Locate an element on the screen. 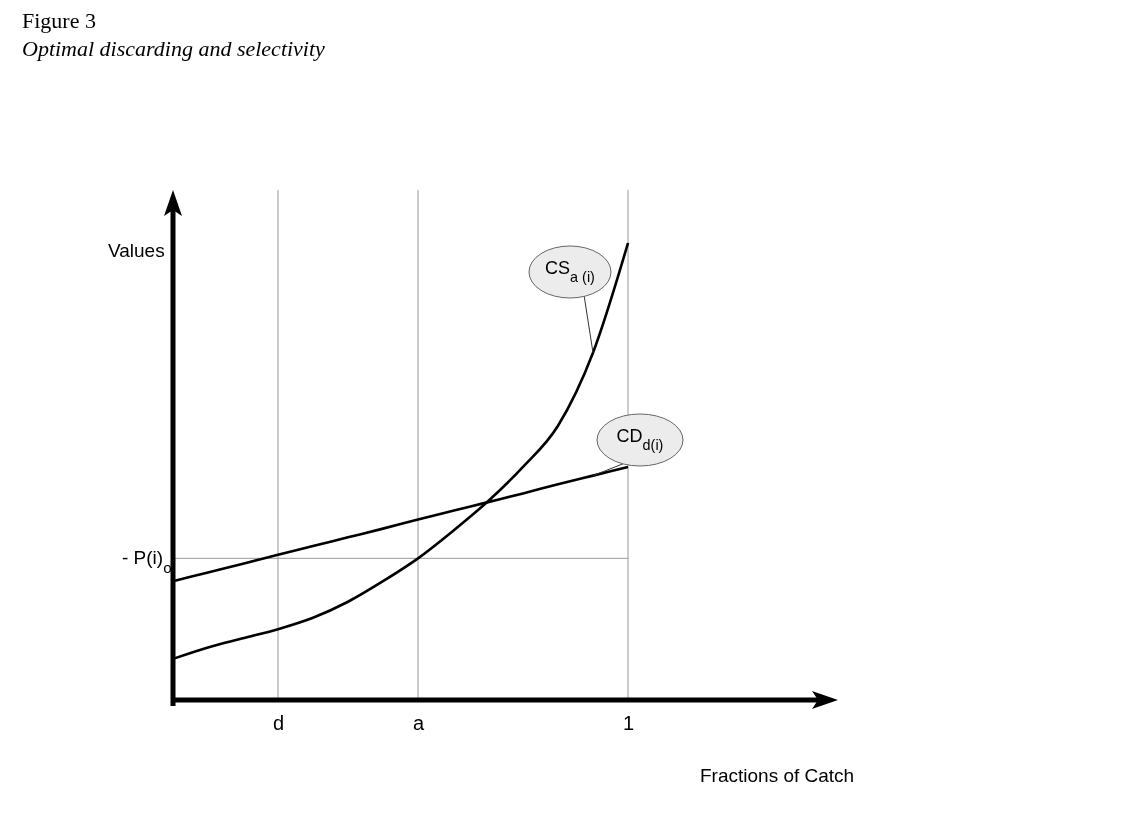 Image resolution: width=1139 pixels, height=829 pixels. x-tick-label: d is located at coordinates (278, 723).